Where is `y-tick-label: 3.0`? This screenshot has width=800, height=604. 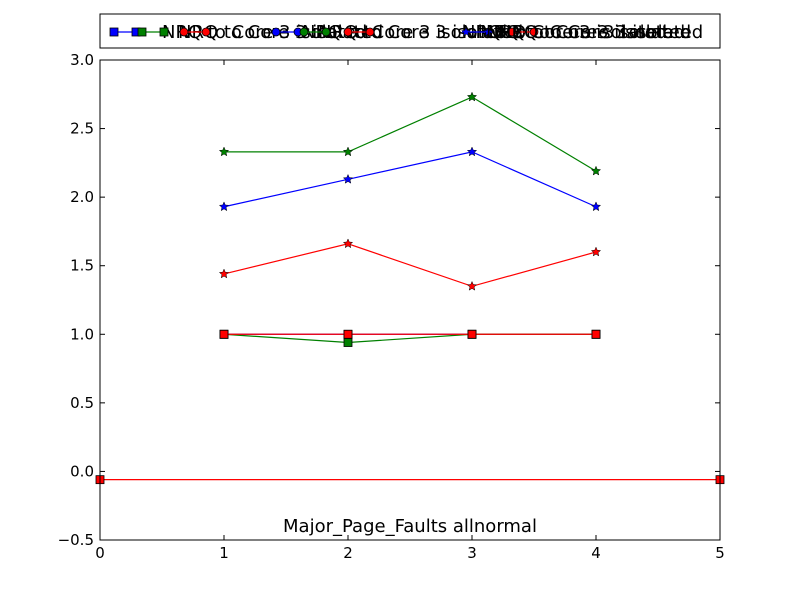
y-tick-label: 3.0 is located at coordinates (82, 60).